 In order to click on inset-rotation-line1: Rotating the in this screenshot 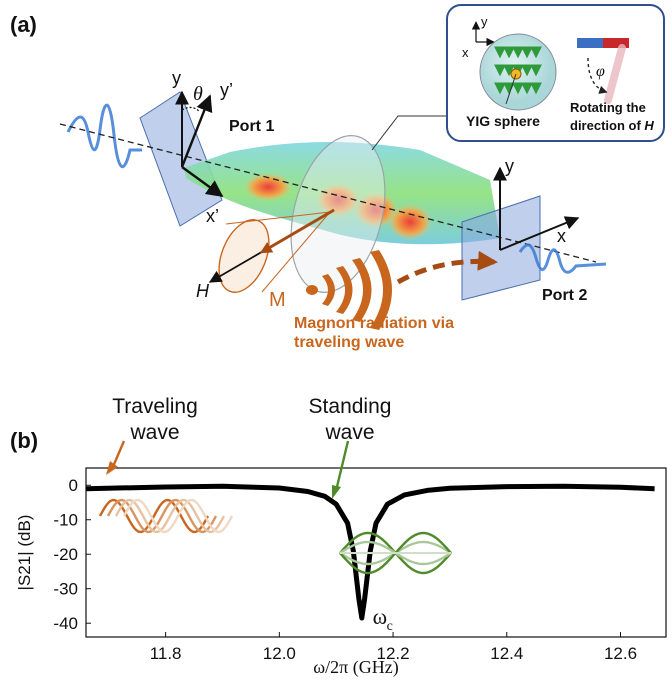, I will do `click(608, 107)`.